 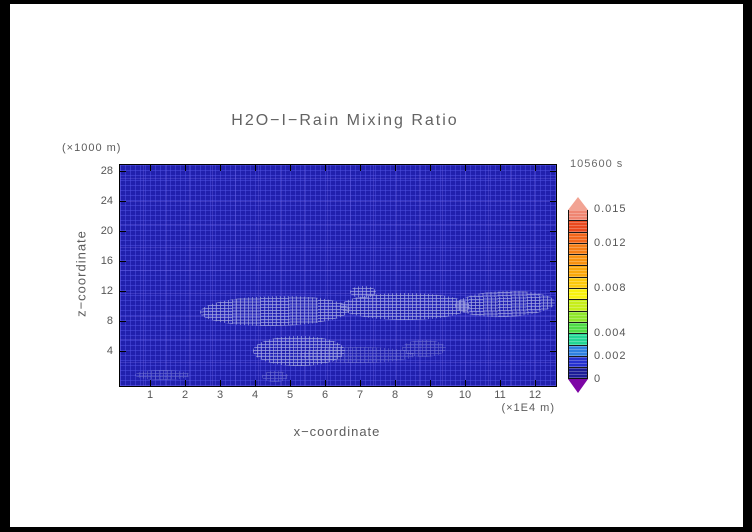 I want to click on y-tick-label: 24, so click(x=106, y=201).